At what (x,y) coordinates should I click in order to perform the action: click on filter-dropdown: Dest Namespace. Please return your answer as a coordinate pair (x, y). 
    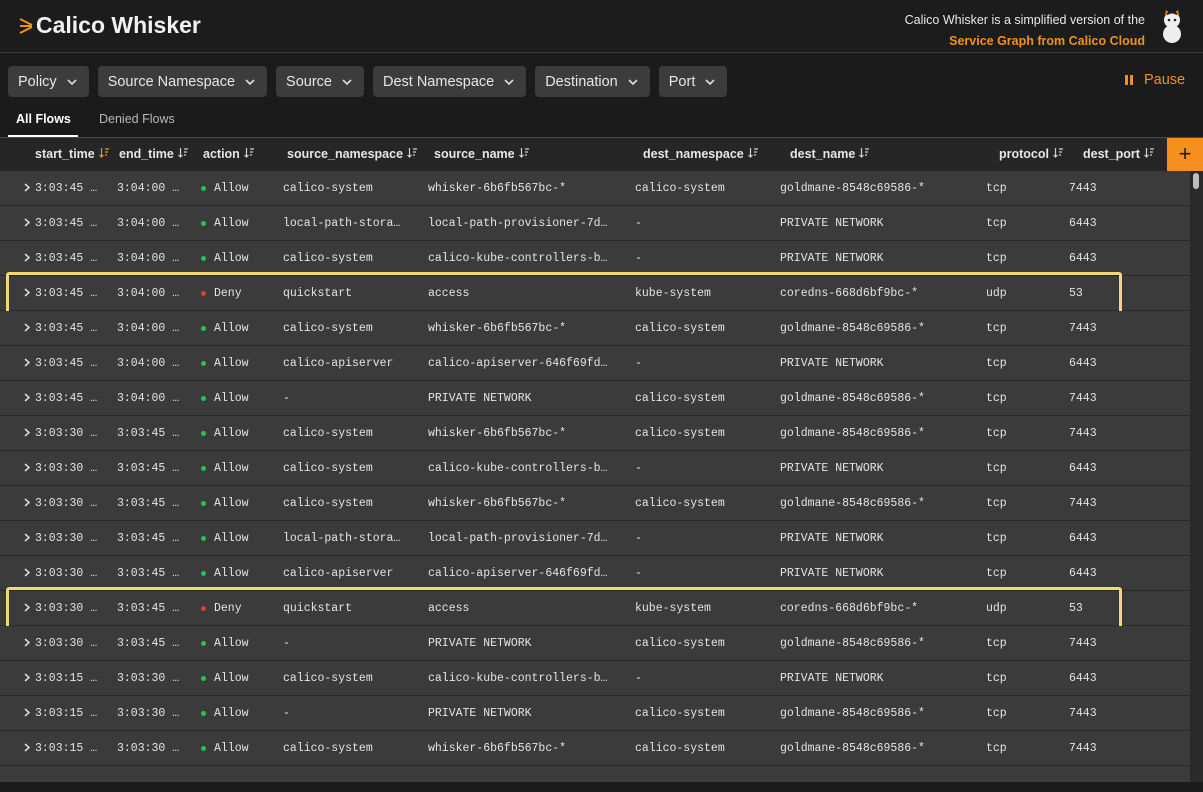
    Looking at the image, I should click on (449, 81).